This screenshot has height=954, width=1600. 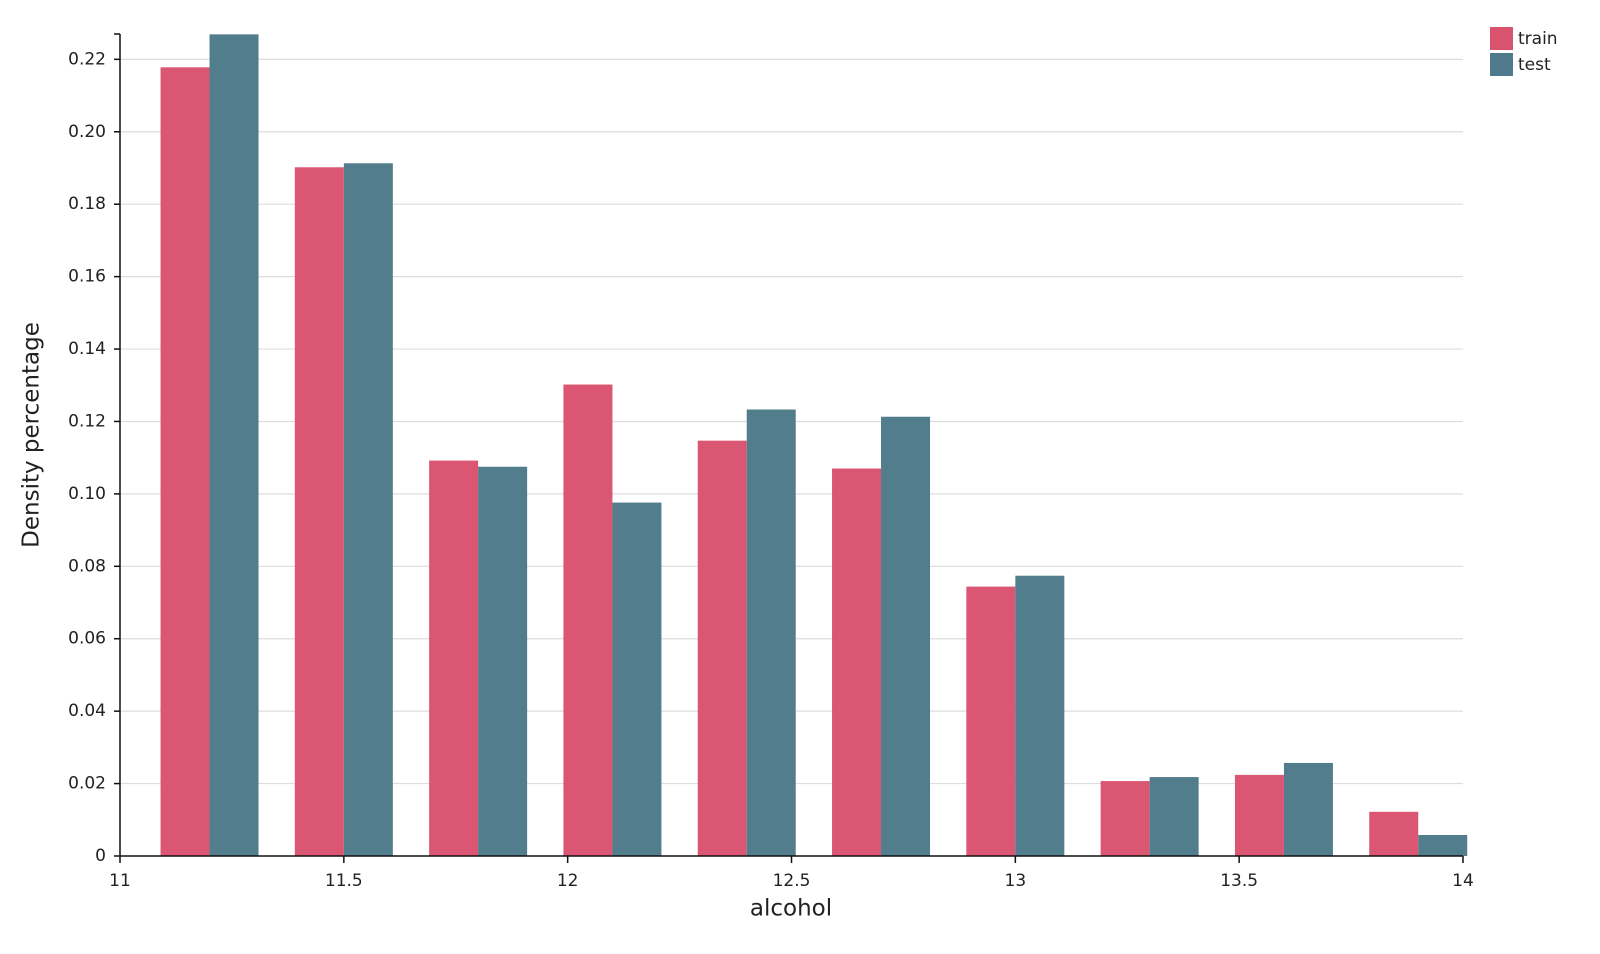 What do you see at coordinates (1538, 39) in the screenshot?
I see `legend-label: train` at bounding box center [1538, 39].